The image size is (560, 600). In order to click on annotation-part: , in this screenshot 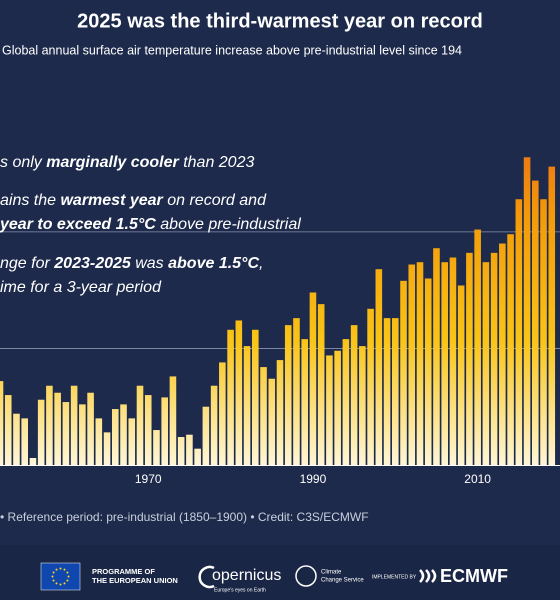, I will do `click(261, 263)`.